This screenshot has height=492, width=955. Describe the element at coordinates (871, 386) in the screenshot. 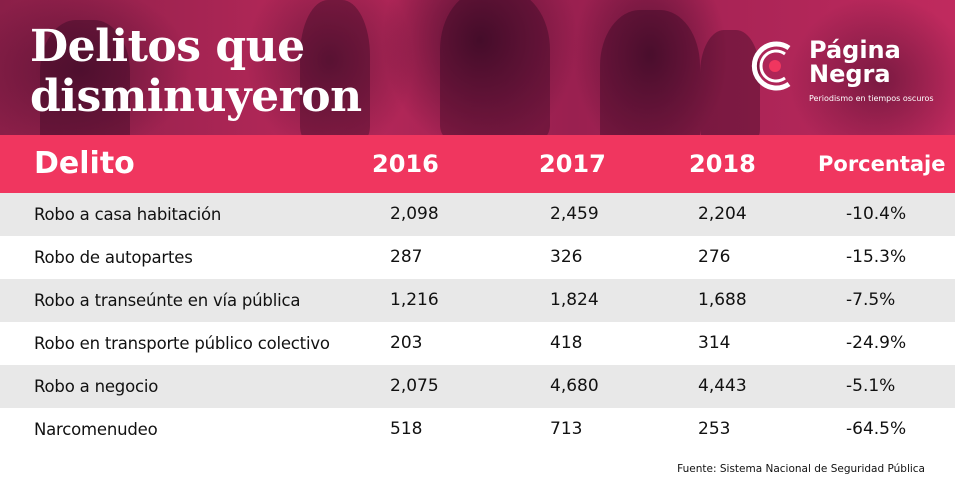

I see `cell-porcentaje: -5.1%` at that location.